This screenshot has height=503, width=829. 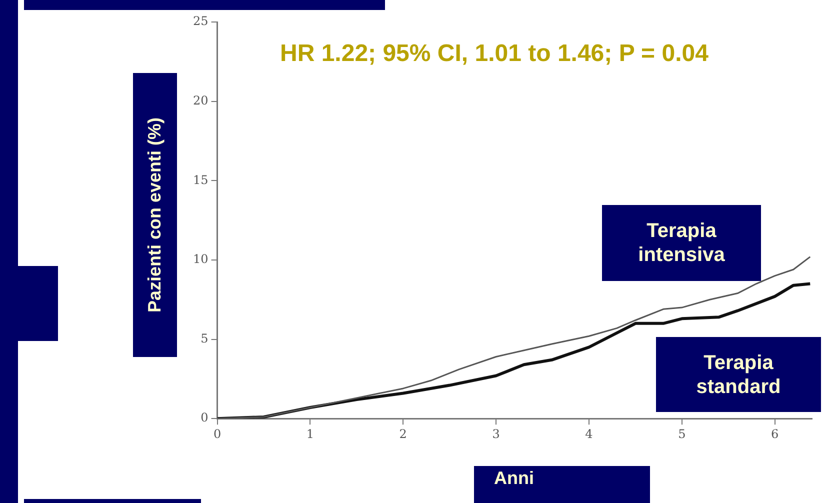 What do you see at coordinates (403, 433) in the screenshot?
I see `x-tick-label: 2` at bounding box center [403, 433].